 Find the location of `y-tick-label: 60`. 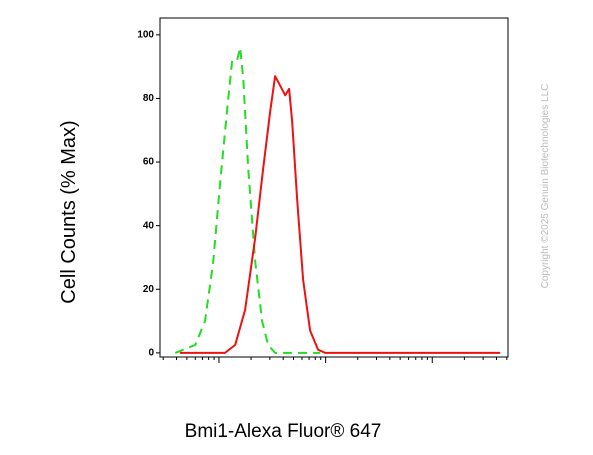

y-tick-label: 60 is located at coordinates (149, 162).